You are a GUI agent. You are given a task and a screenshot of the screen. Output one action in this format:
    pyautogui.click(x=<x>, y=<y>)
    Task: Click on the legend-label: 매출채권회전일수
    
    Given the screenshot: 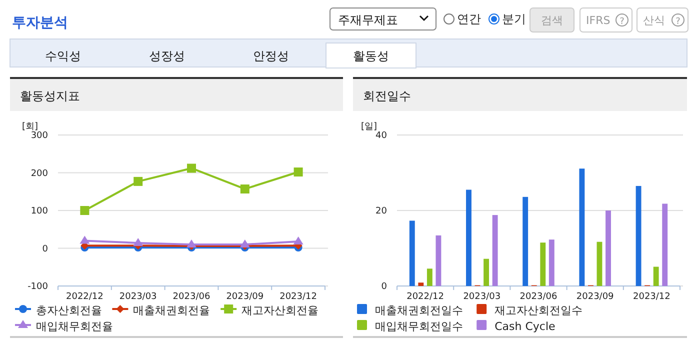 What is the action you would take?
    pyautogui.click(x=419, y=310)
    